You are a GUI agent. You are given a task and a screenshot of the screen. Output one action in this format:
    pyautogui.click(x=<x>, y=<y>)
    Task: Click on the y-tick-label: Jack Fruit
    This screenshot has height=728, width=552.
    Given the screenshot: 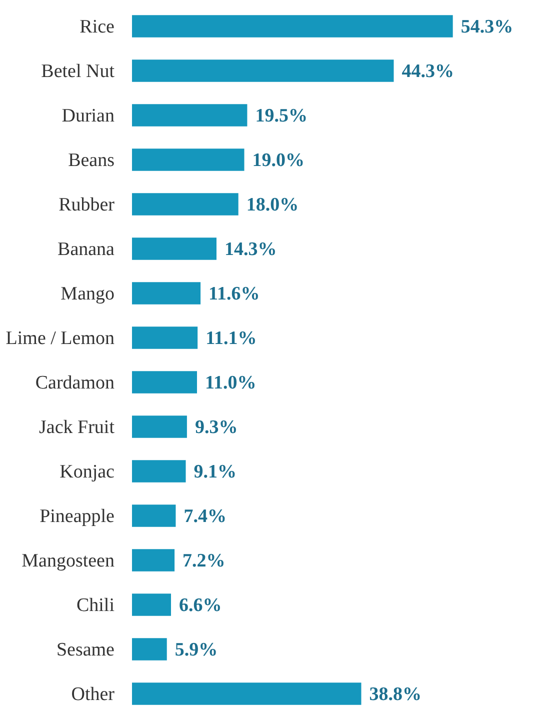 What is the action you would take?
    pyautogui.click(x=77, y=427)
    